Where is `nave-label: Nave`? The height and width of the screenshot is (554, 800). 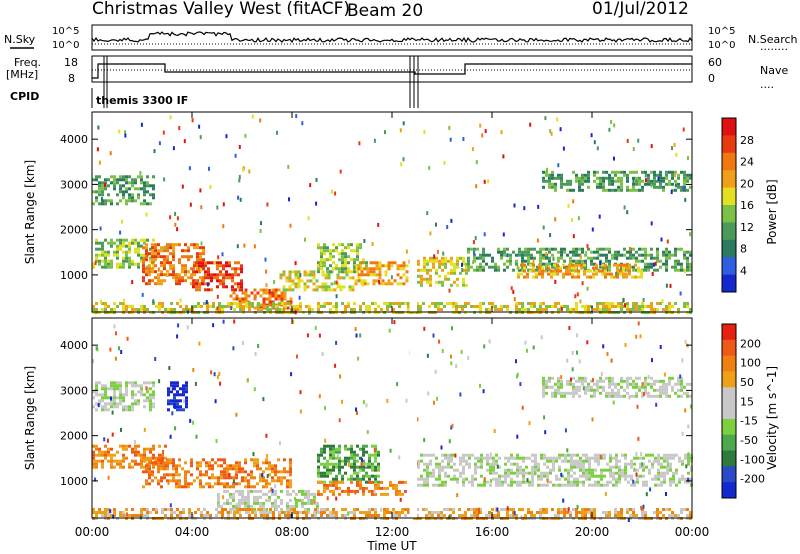 nave-label: Nave is located at coordinates (774, 70).